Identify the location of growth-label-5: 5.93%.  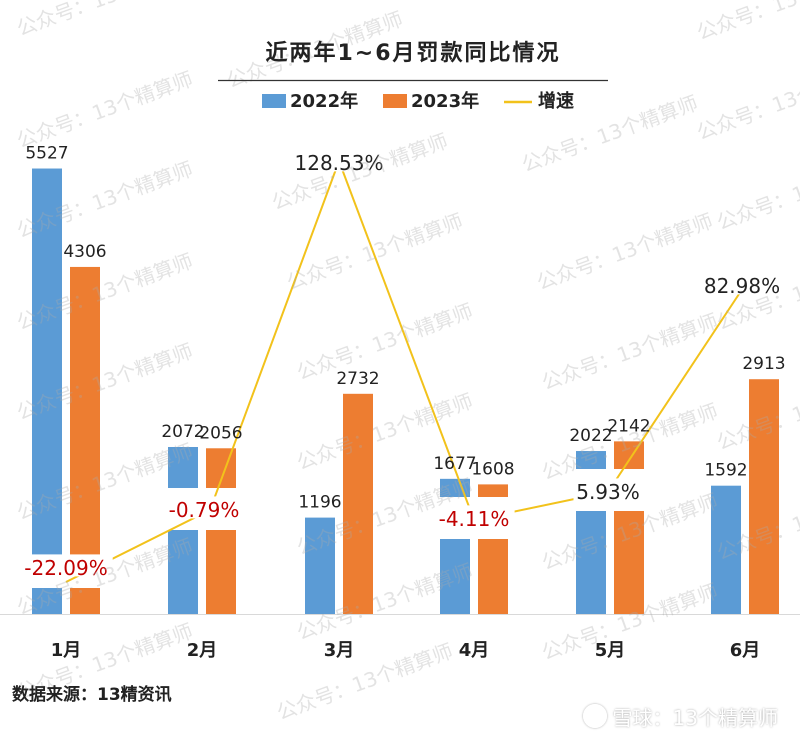
(608, 492).